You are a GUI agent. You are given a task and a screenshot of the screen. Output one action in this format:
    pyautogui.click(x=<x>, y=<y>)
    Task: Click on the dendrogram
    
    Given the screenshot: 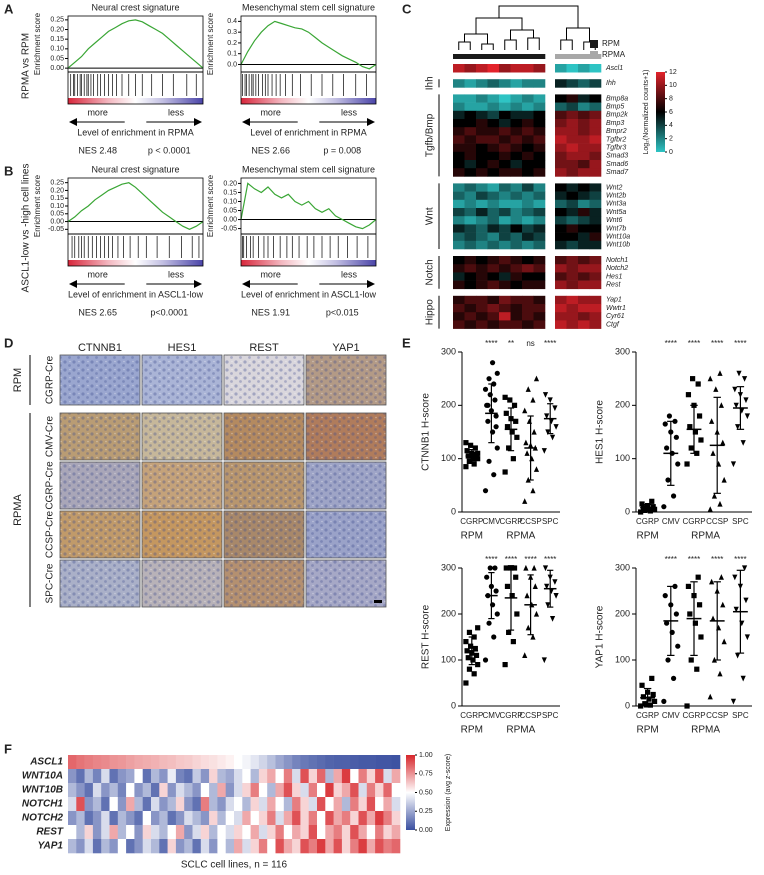 What is the action you would take?
    pyautogui.click(x=527, y=27)
    